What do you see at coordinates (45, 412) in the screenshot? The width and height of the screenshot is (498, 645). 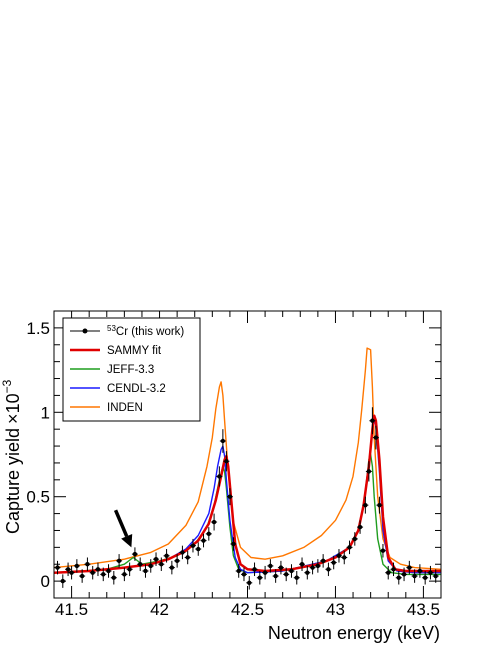 I see `y-tick-label: 1` at bounding box center [45, 412].